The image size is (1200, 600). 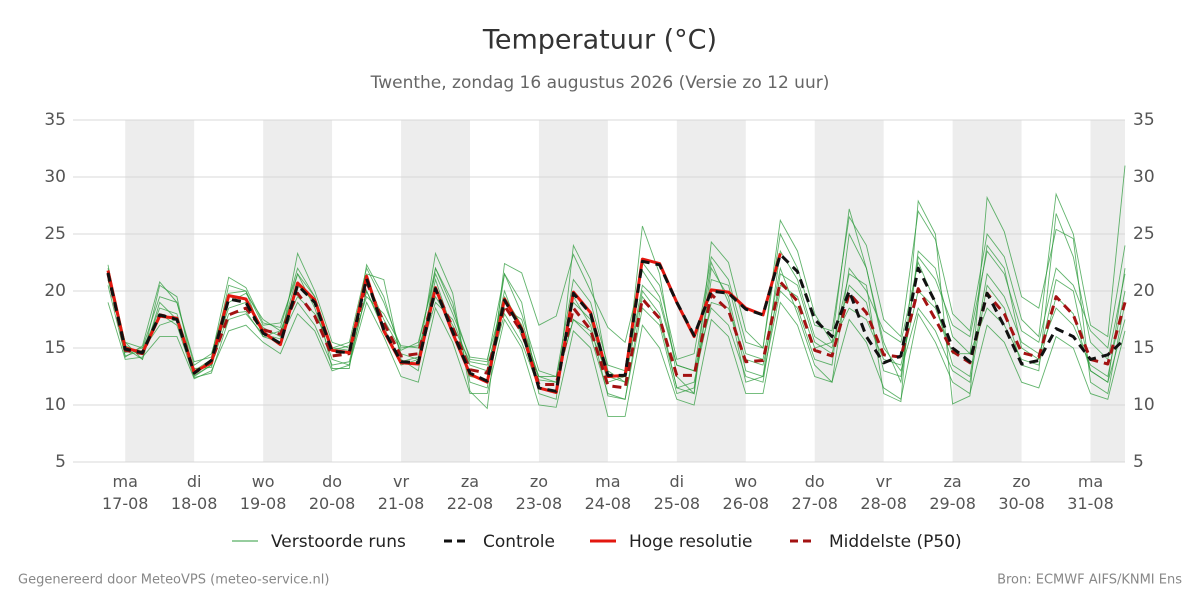 What do you see at coordinates (1144, 234) in the screenshot?
I see `y-tick-label-right: 25` at bounding box center [1144, 234].